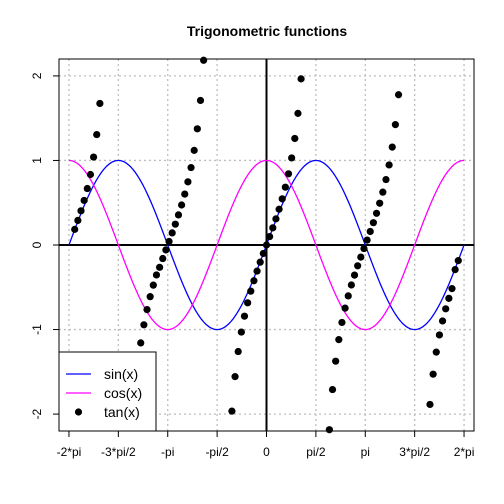  I want to click on x-tick-label: -pi, so click(167, 452).